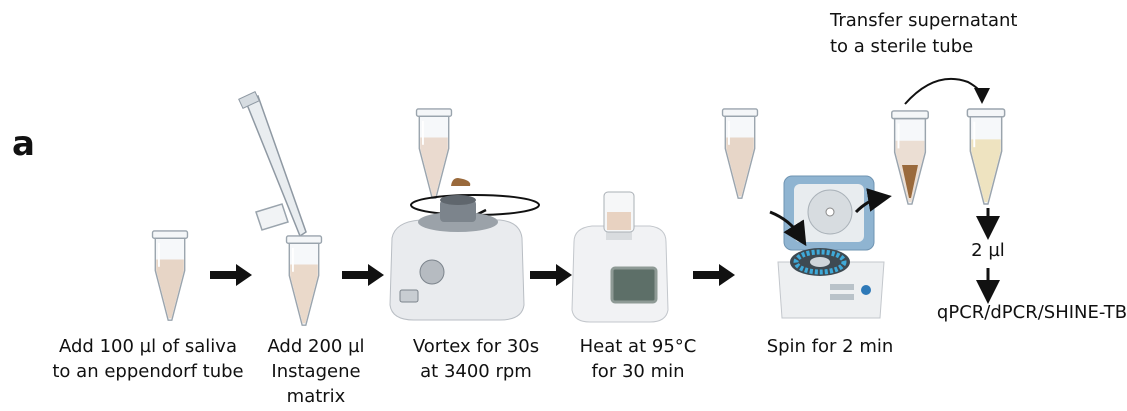 The height and width of the screenshot is (411, 1127). Describe the element at coordinates (831, 247) in the screenshot. I see `centrifuge` at that location.